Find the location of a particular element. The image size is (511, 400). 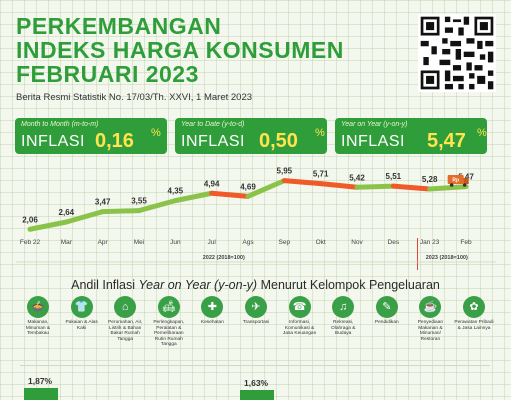

food-icon: 🍲 is located at coordinates (38, 307).